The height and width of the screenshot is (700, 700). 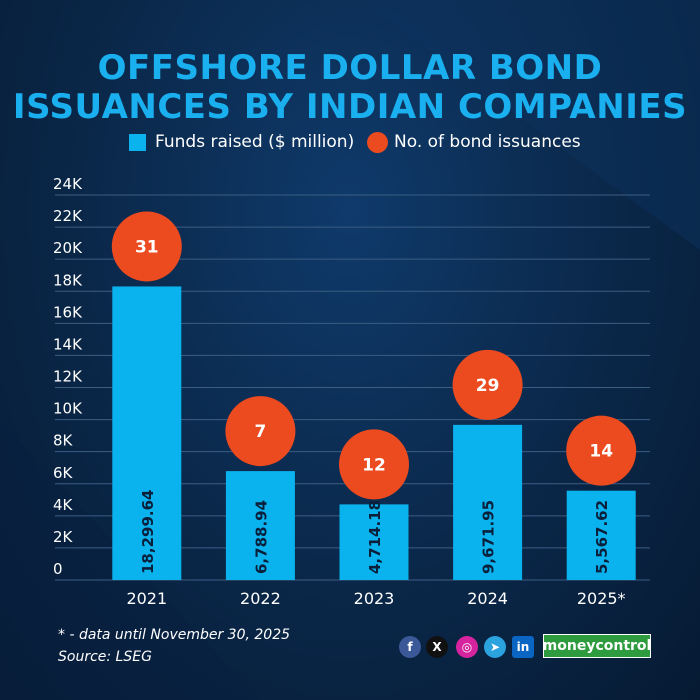 I want to click on chart-title-line-2: ISSUANCES BY INDIAN COMPANIES, so click(x=350, y=107).